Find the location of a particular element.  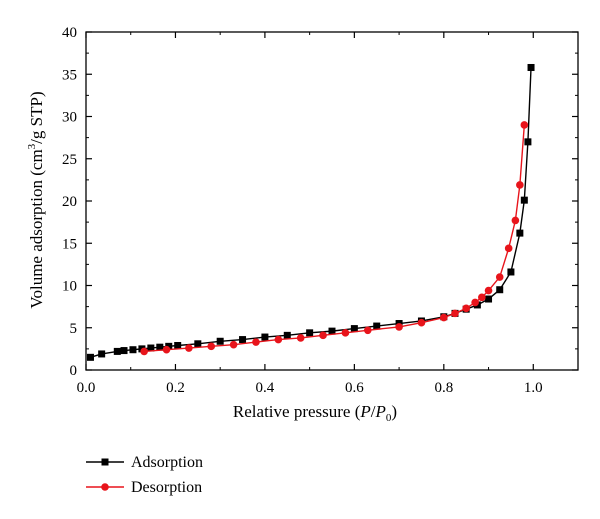

y-tick-label: 0 is located at coordinates (74, 371).